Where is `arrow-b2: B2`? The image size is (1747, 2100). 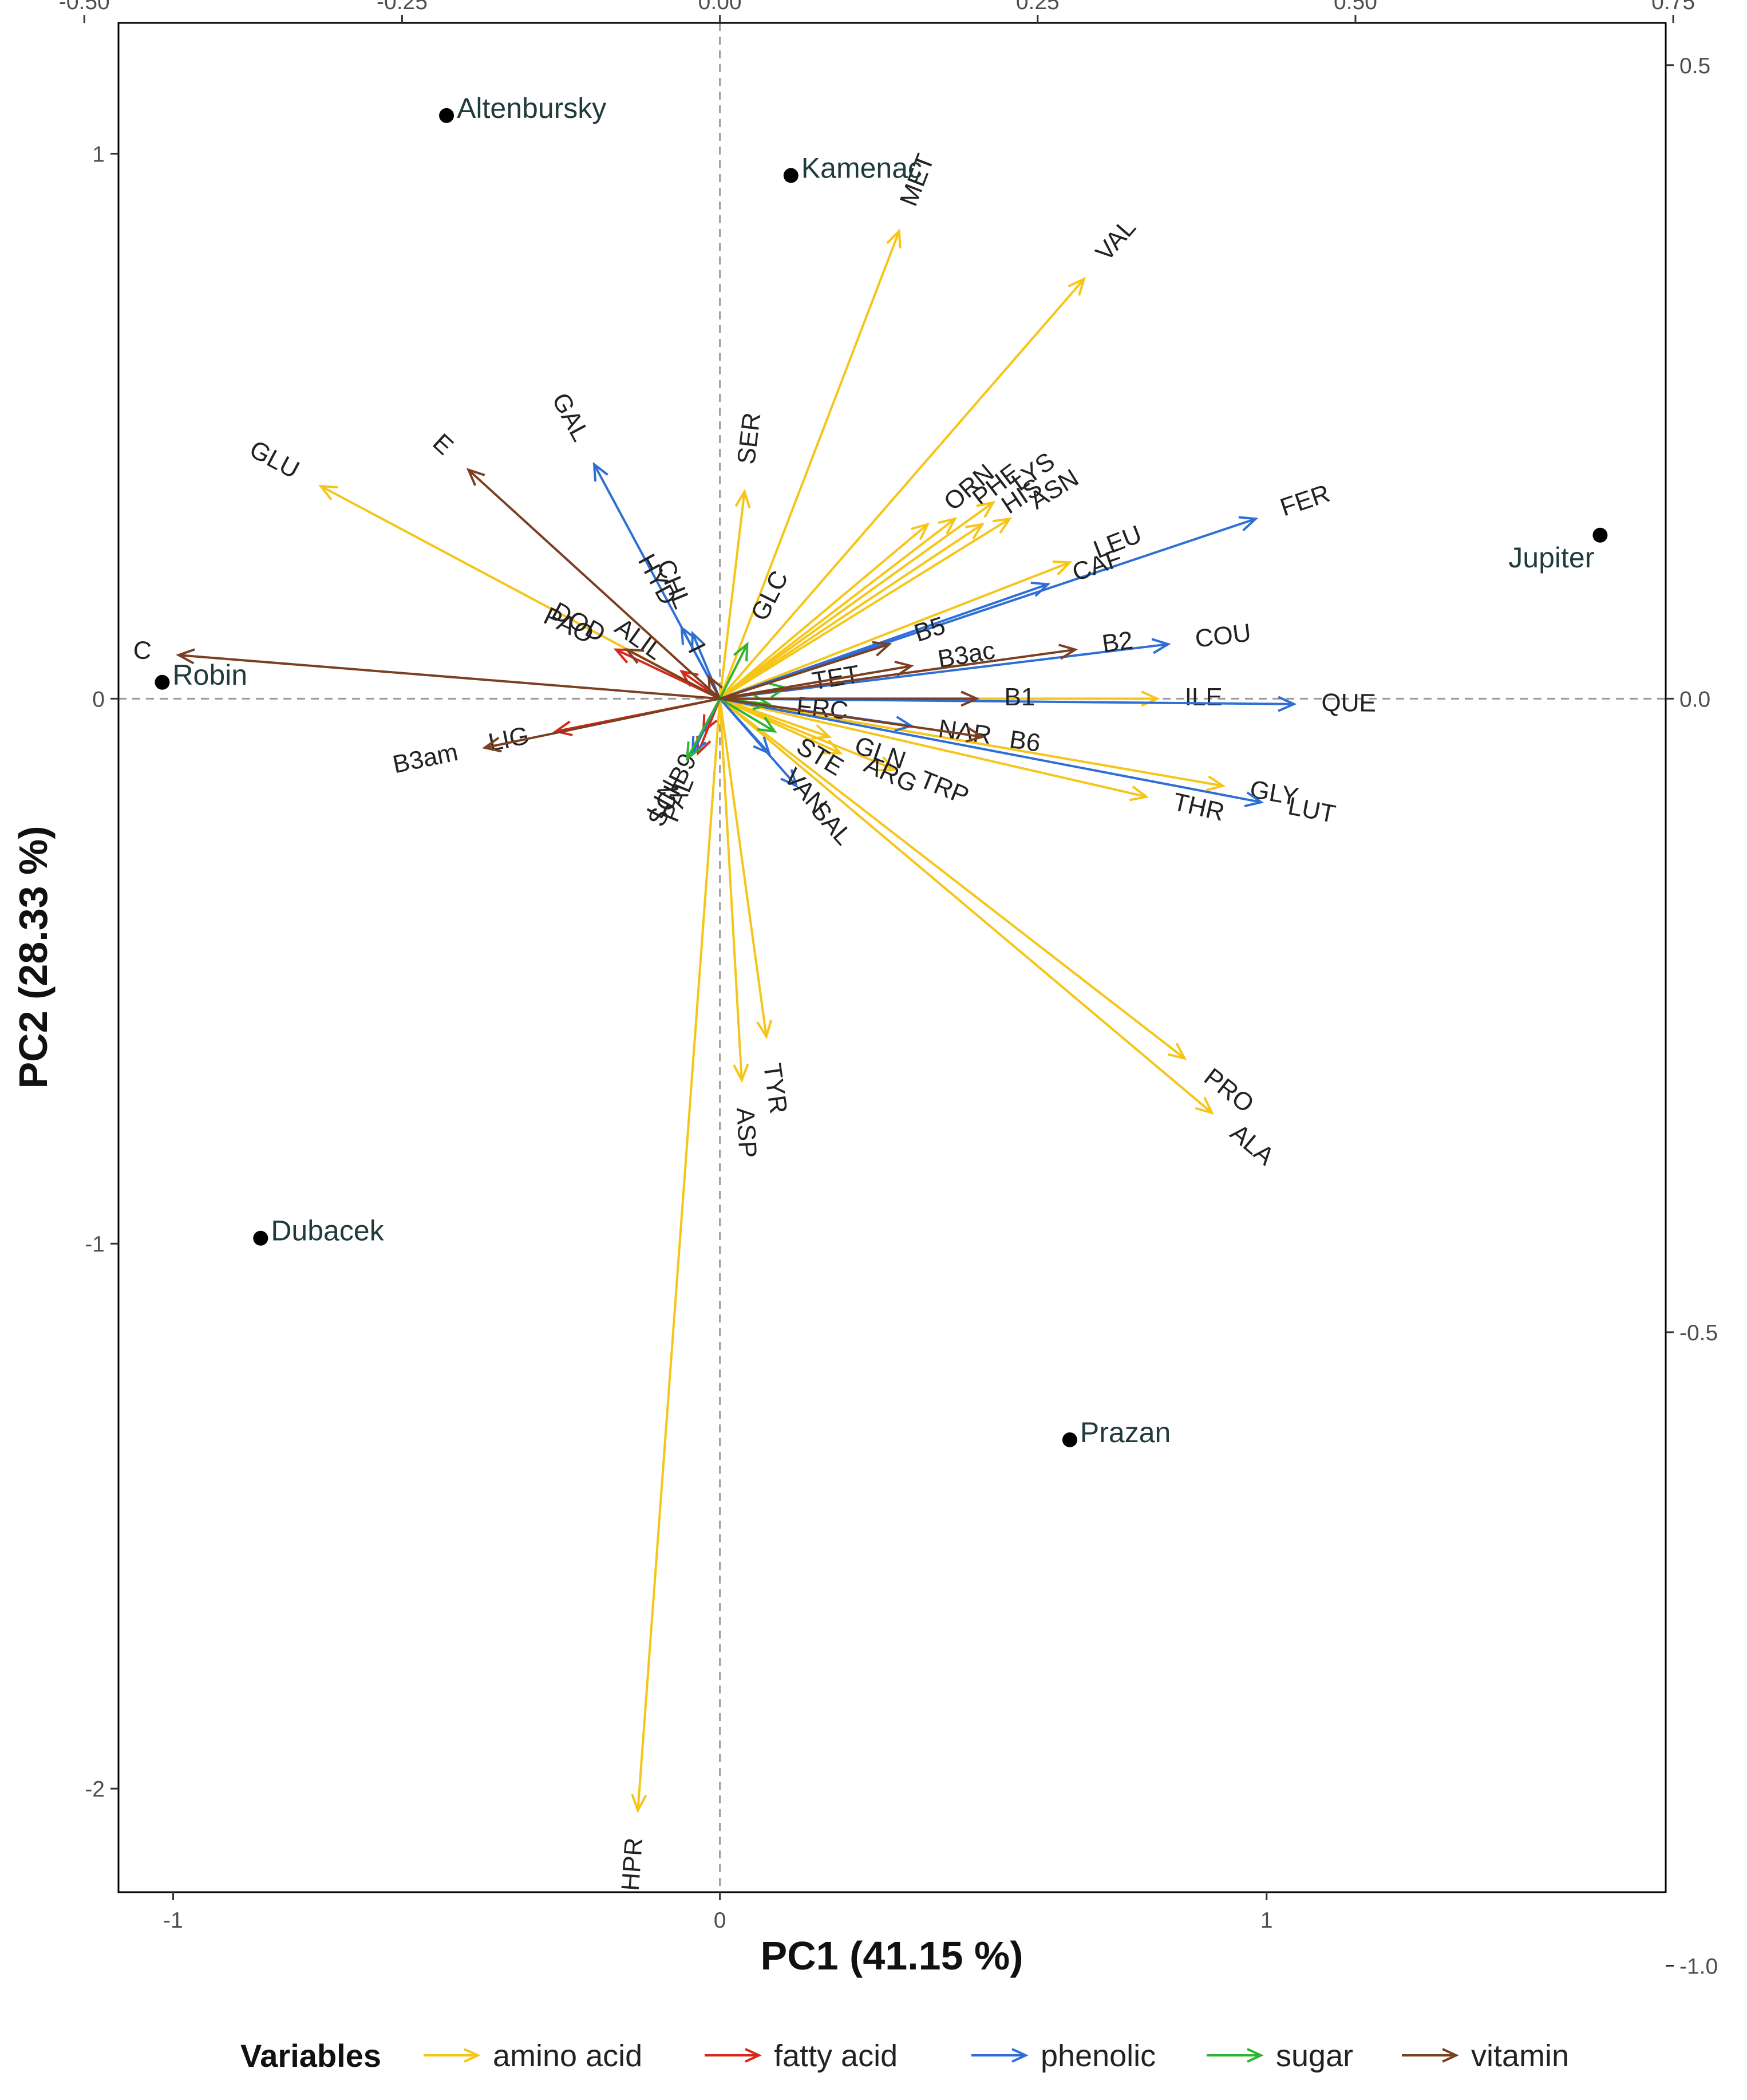
arrow-b2: B2 is located at coordinates (927, 663).